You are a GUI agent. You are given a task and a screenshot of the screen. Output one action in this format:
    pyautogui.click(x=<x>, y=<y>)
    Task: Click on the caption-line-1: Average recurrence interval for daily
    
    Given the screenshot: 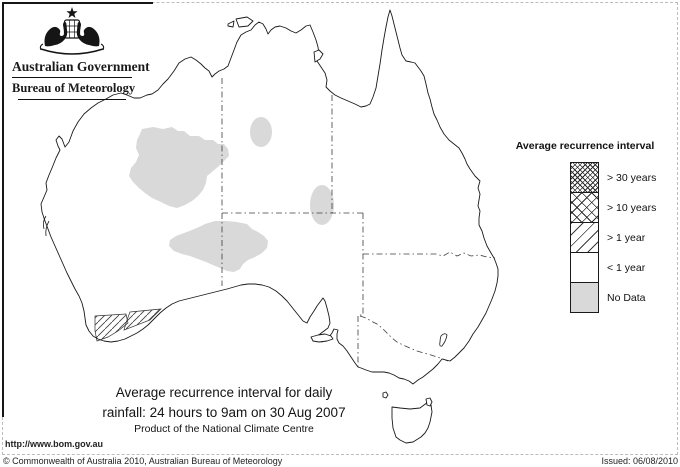 What is the action you would take?
    pyautogui.click(x=224, y=392)
    